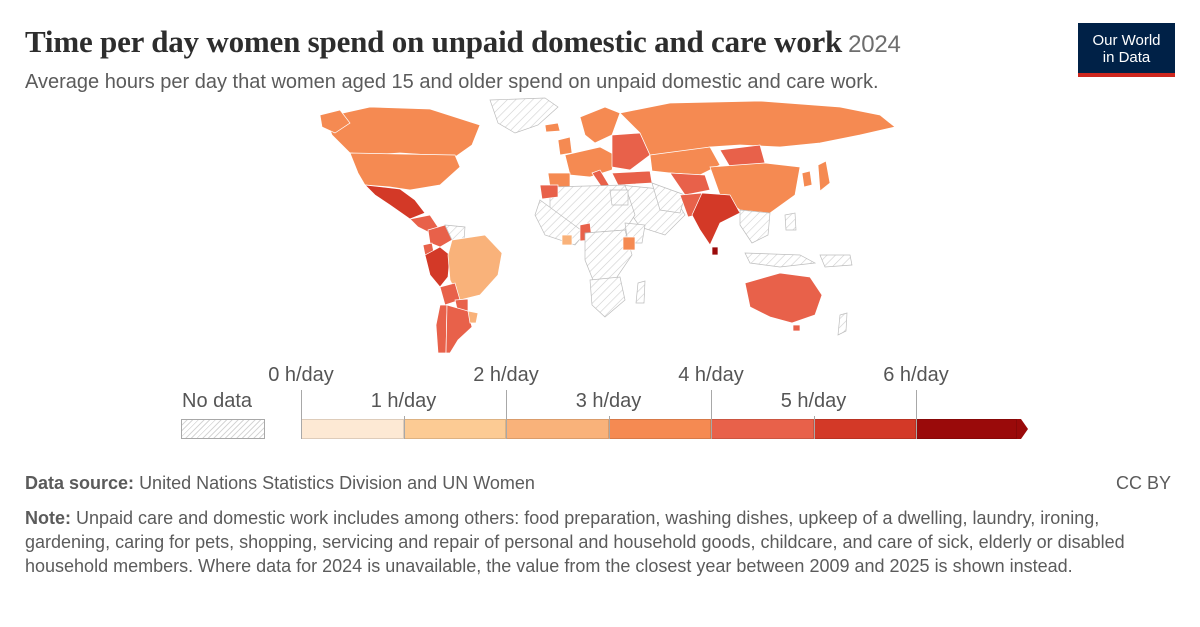 This screenshot has height=627, width=1200. Describe the element at coordinates (301, 375) in the screenshot. I see `legend-tick-label: 0 h/day` at that location.